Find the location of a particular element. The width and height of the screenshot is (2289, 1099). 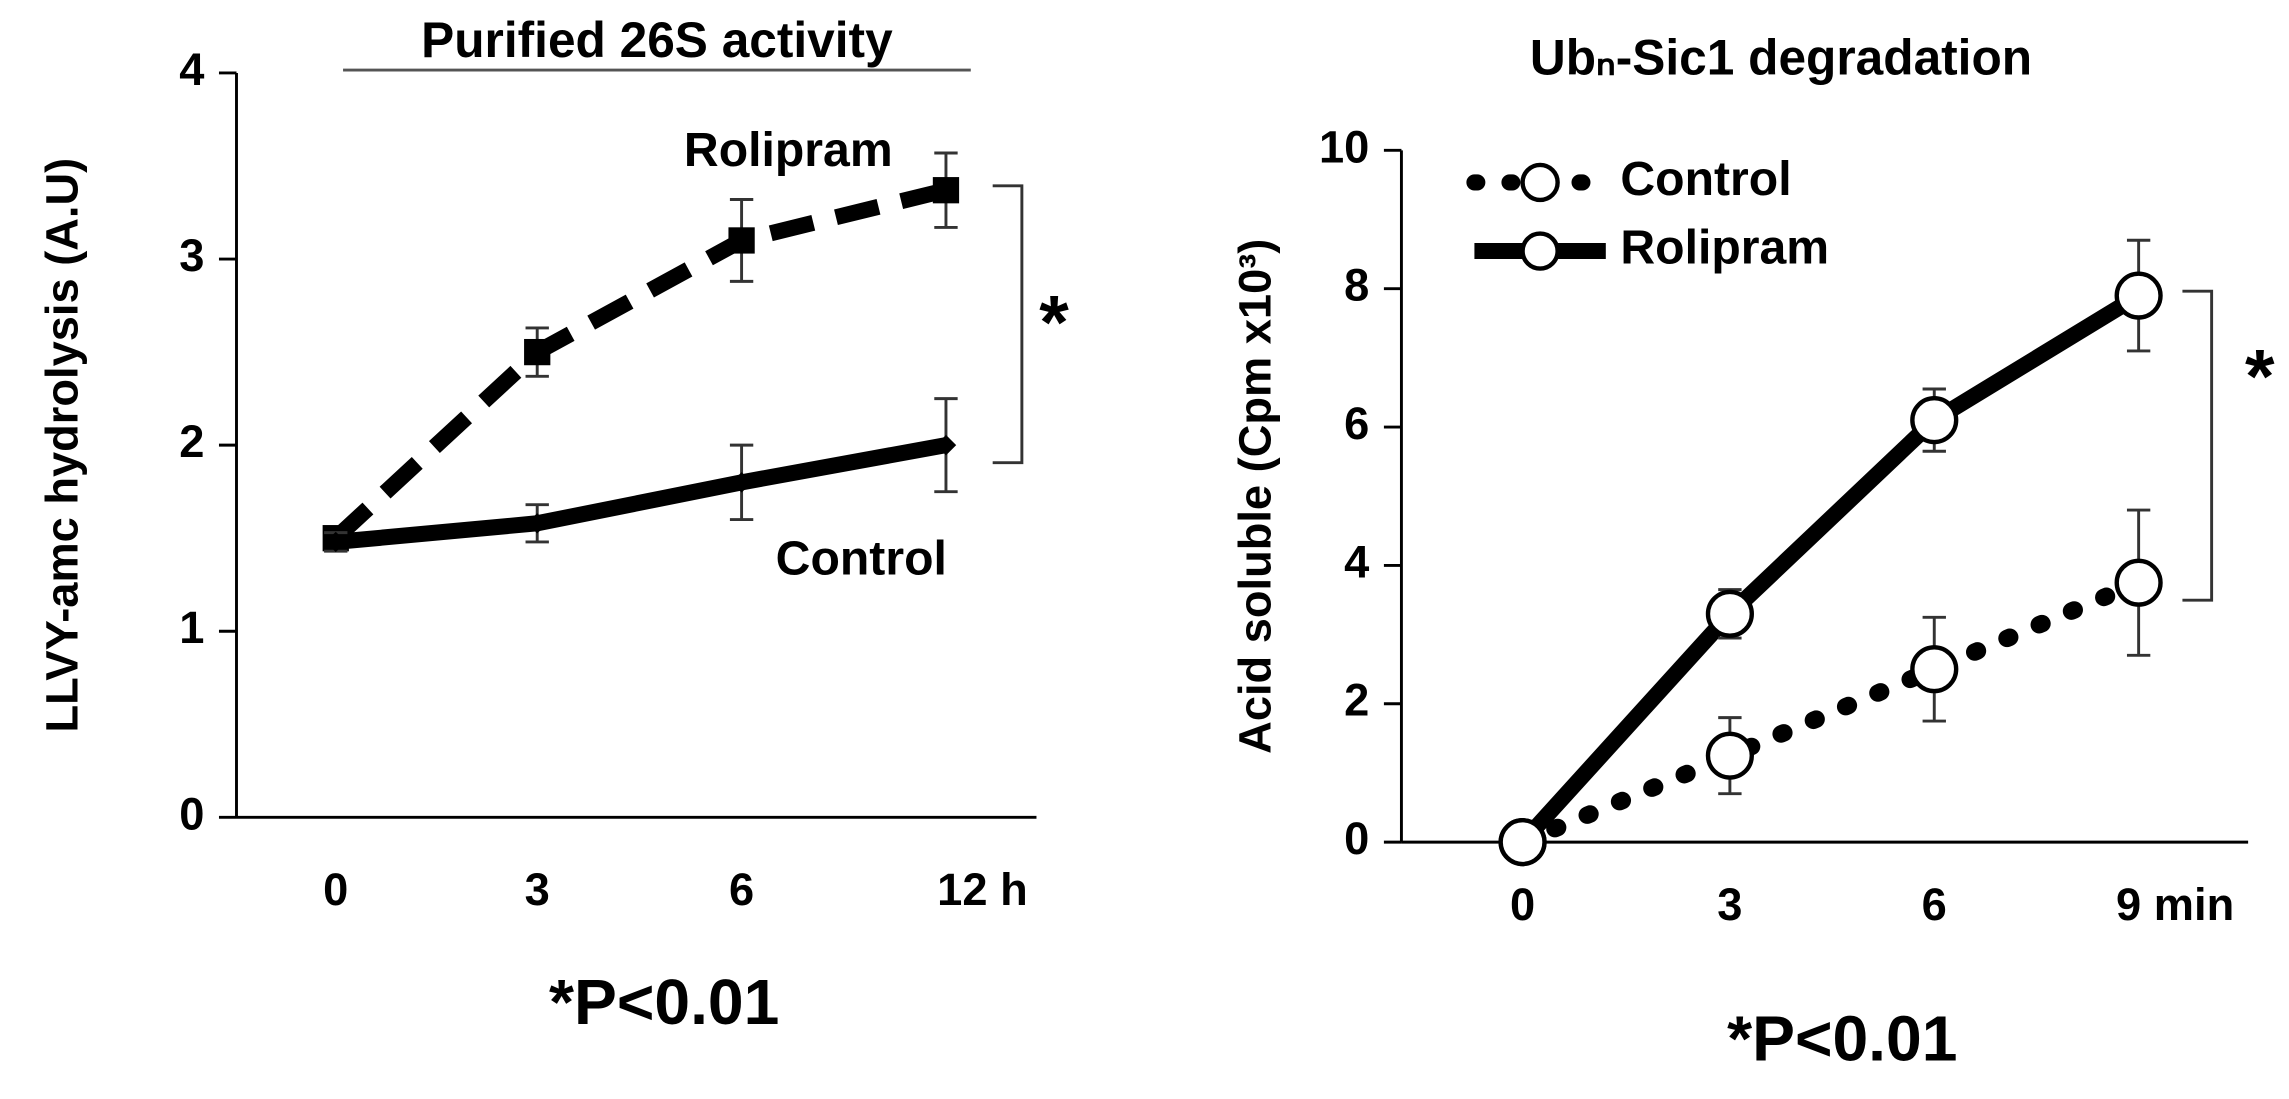

y-axis-label: LLVY-amc hydrolysis (A.U) is located at coordinates (62, 445).